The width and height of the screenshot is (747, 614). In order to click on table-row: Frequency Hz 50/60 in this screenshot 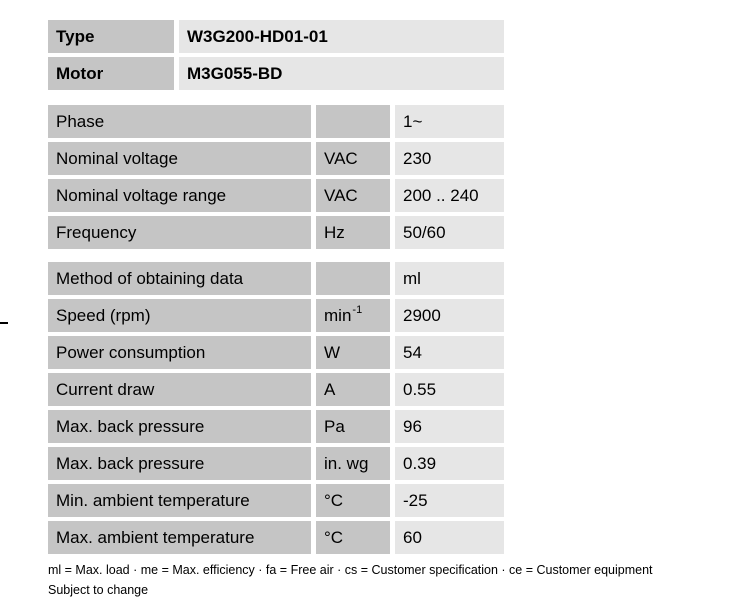, I will do `click(276, 232)`.